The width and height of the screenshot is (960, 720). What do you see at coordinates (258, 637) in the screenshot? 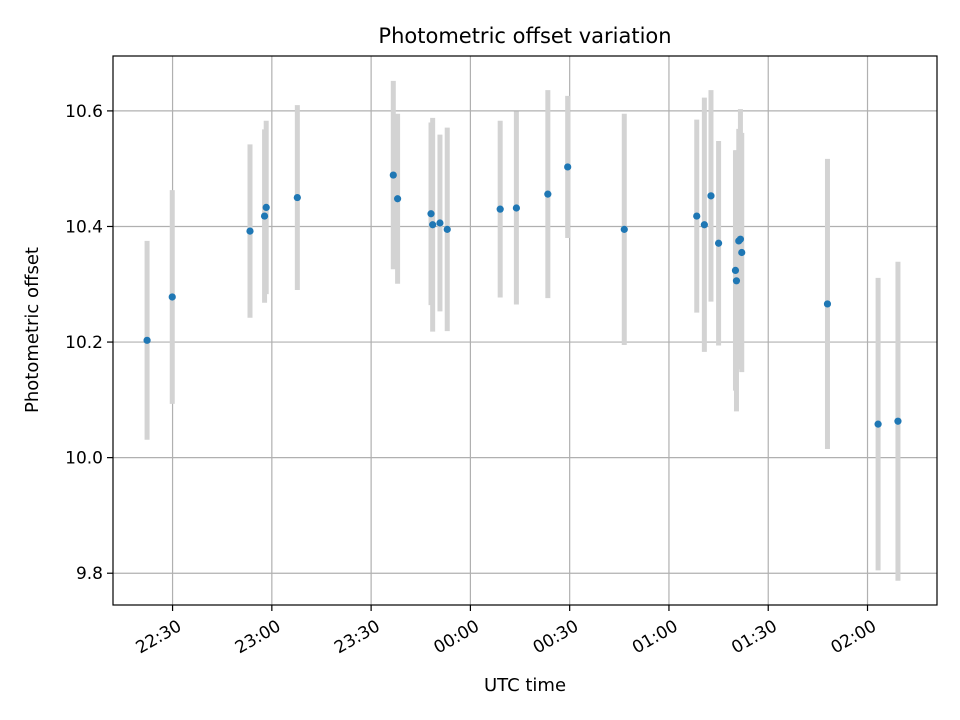
I see `x-tick-label: 23:00` at bounding box center [258, 637].